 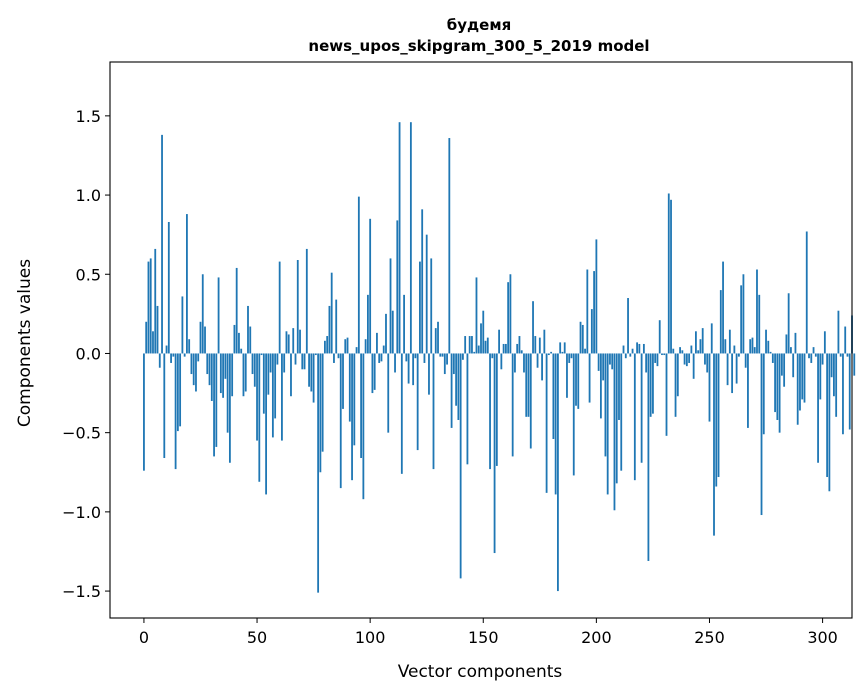 What do you see at coordinates (81, 433) in the screenshot?
I see `y-tick-label: −0.5` at bounding box center [81, 433].